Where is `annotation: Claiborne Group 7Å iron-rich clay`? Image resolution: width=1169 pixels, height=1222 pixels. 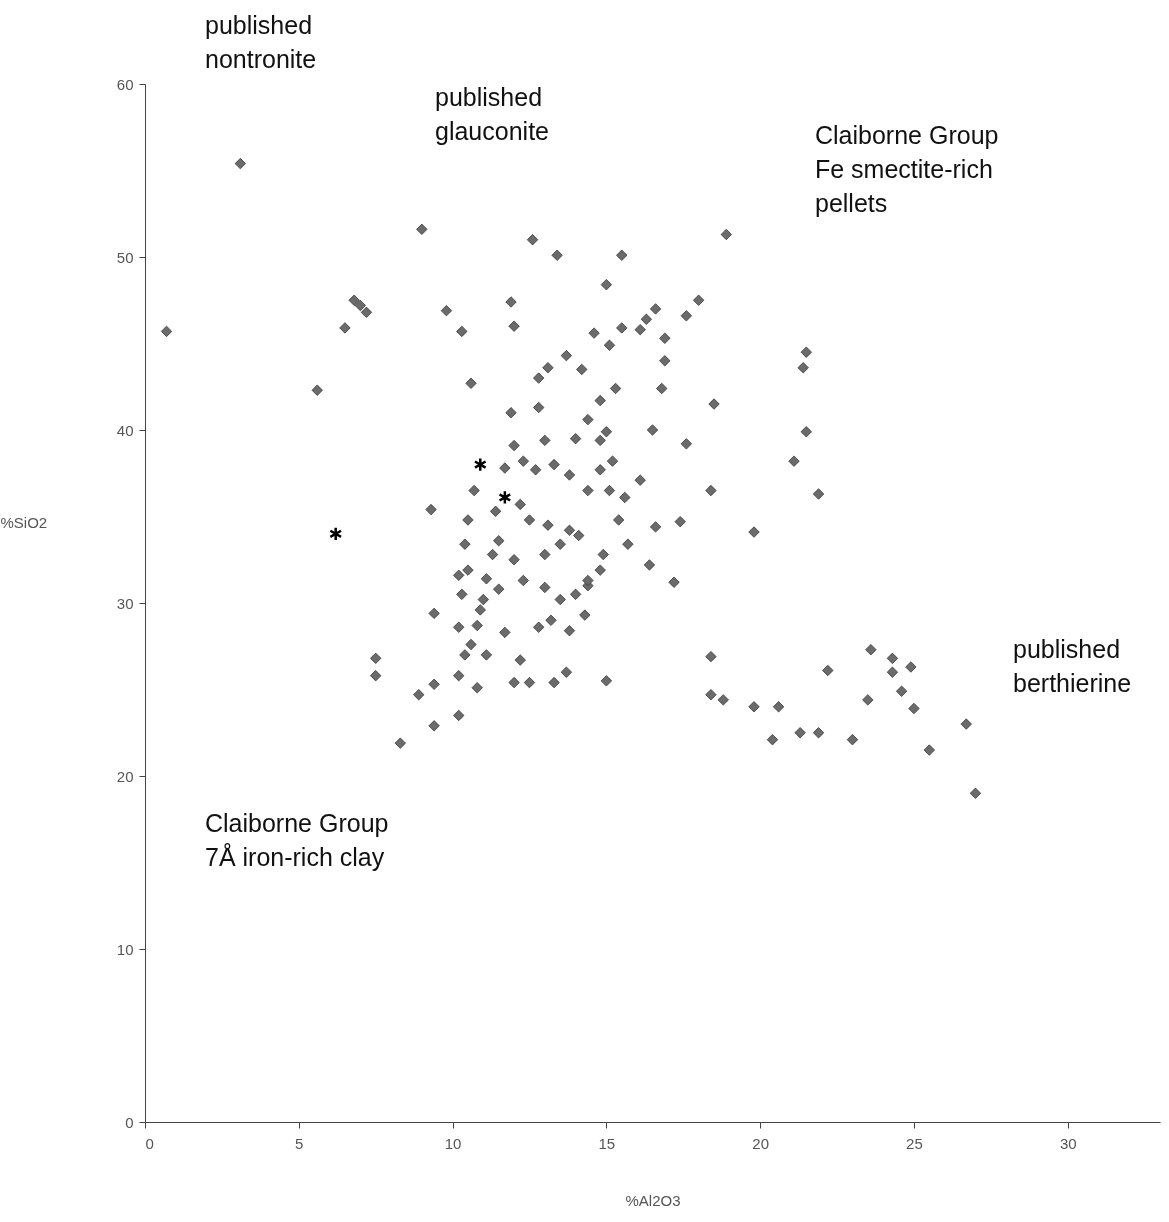 annotation: Claiborne Group 7Å iron-rich clay is located at coordinates (297, 840).